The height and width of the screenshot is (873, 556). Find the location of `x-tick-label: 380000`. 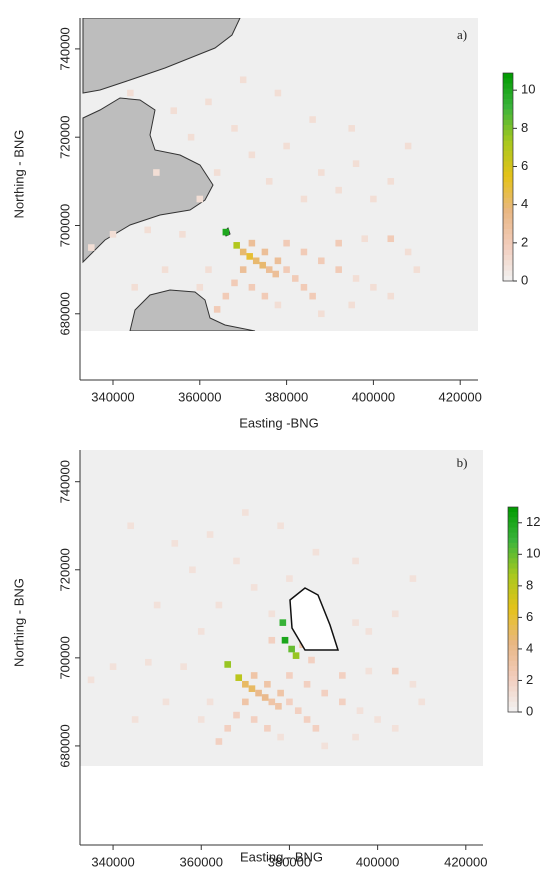

x-tick-label: 380000 is located at coordinates (286, 396).